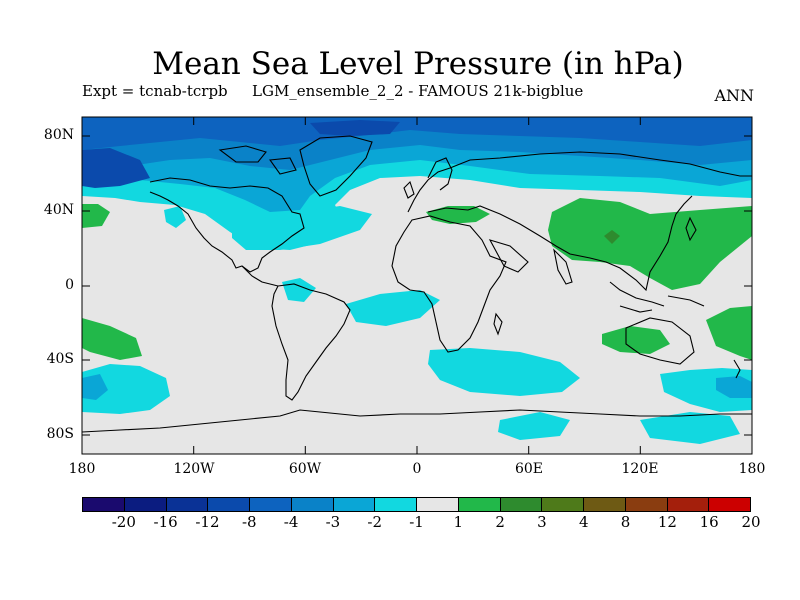 The height and width of the screenshot is (600, 800). What do you see at coordinates (583, 522) in the screenshot?
I see `colorbar-label: 4` at bounding box center [583, 522].